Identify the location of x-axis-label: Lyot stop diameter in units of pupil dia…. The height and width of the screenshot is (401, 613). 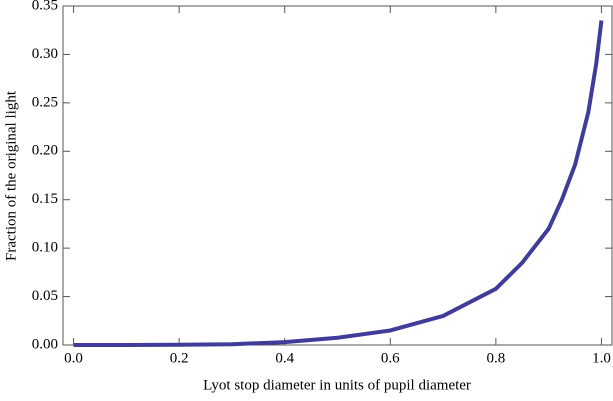
(337, 385).